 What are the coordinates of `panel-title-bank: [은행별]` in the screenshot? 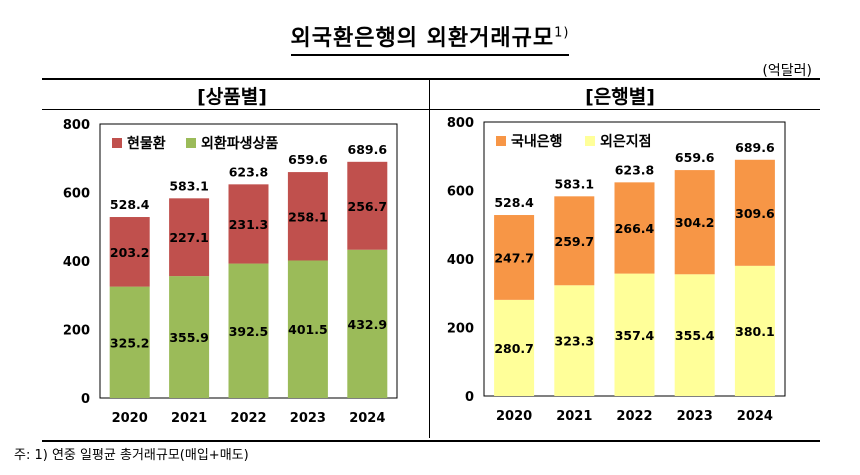 It's located at (620, 97).